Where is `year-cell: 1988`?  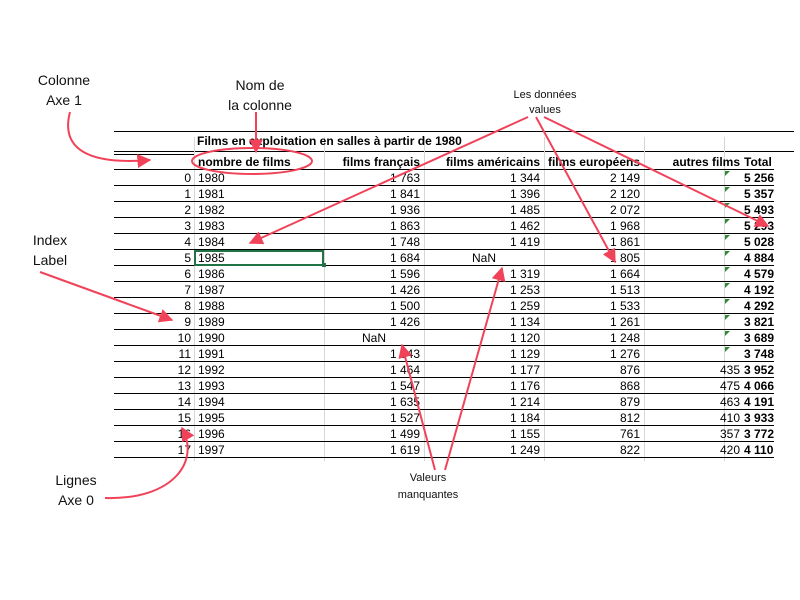
year-cell: 1988 is located at coordinates (259, 306).